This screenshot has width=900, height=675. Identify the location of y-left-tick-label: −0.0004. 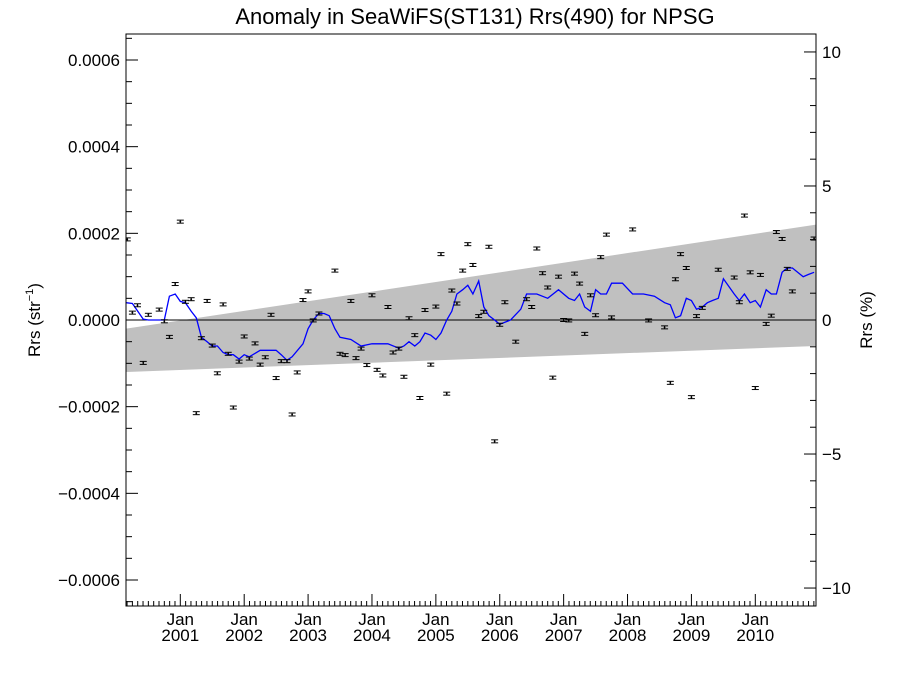
(89, 493).